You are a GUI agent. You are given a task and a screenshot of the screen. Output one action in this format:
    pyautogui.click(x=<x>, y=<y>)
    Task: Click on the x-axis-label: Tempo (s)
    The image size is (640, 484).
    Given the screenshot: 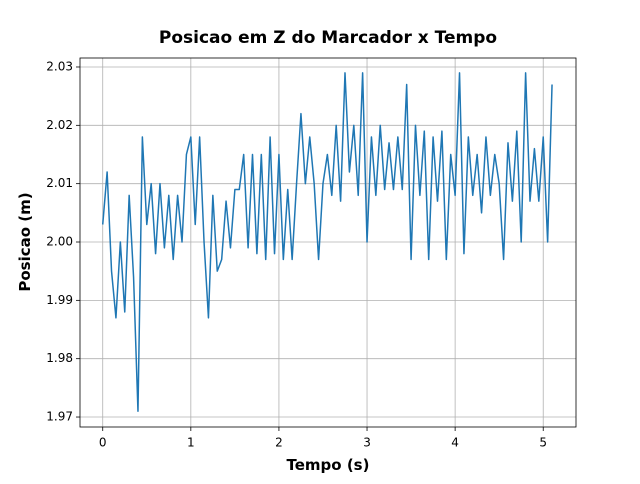 What is the action you would take?
    pyautogui.click(x=328, y=465)
    